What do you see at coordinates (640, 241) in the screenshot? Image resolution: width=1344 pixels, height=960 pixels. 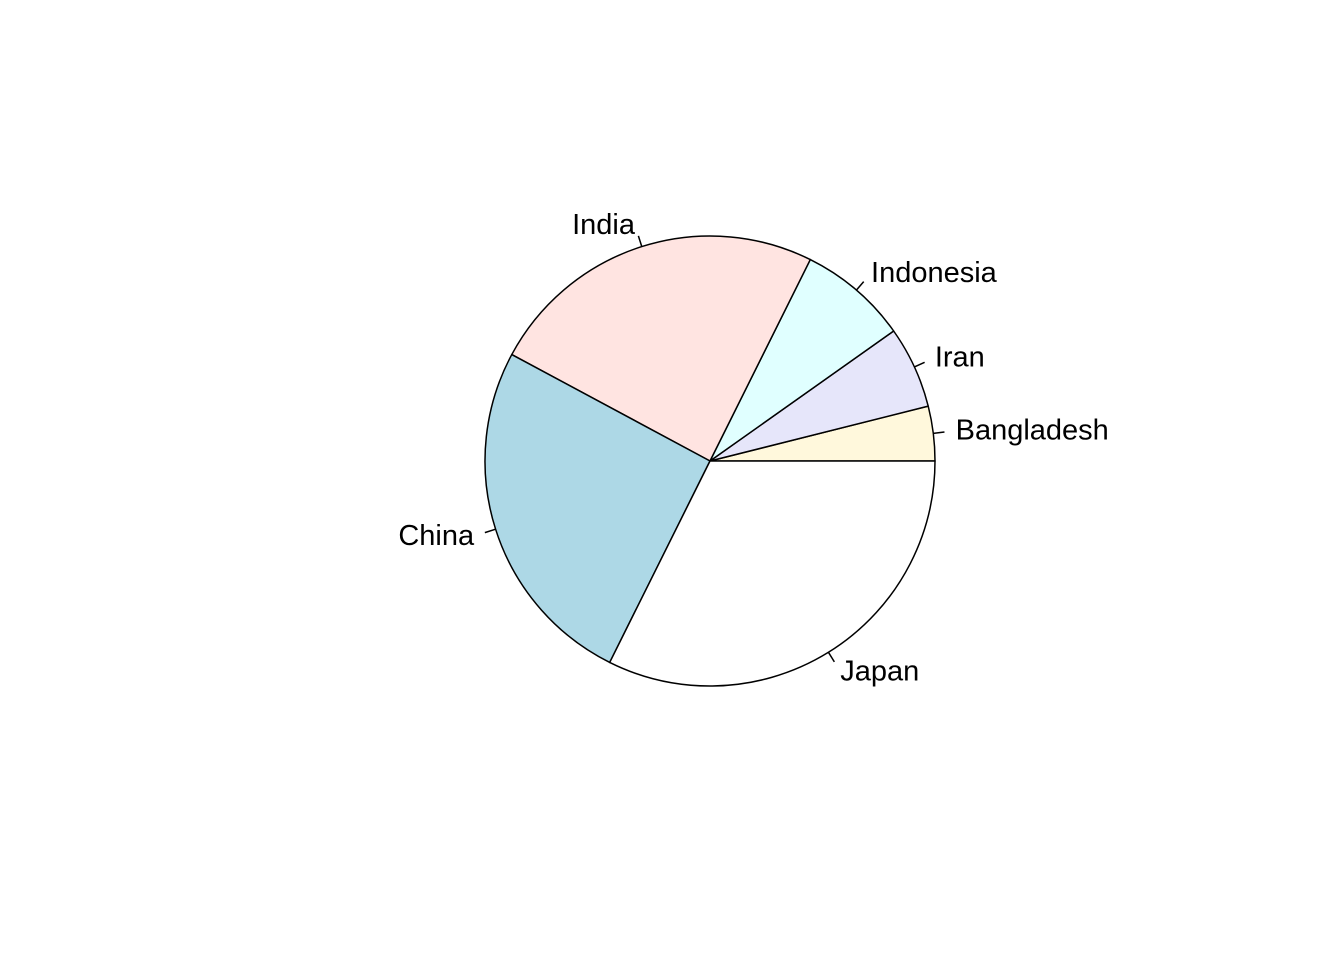 I see `label-tick-india` at bounding box center [640, 241].